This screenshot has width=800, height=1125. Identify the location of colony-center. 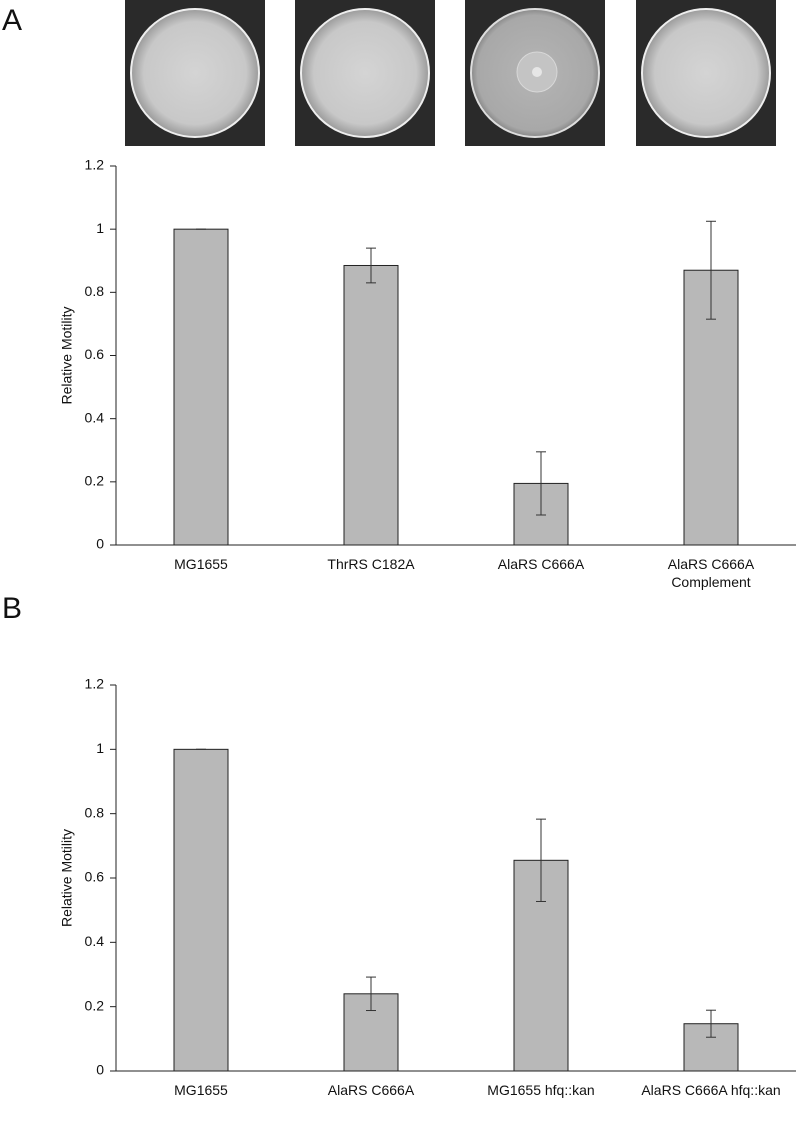
(537, 72).